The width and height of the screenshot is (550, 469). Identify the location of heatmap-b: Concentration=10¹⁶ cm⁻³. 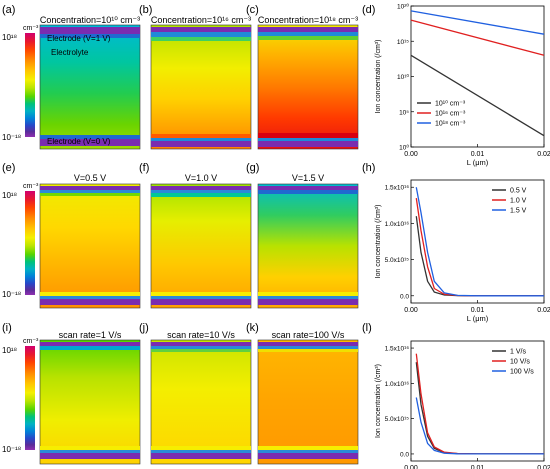
(201, 82).